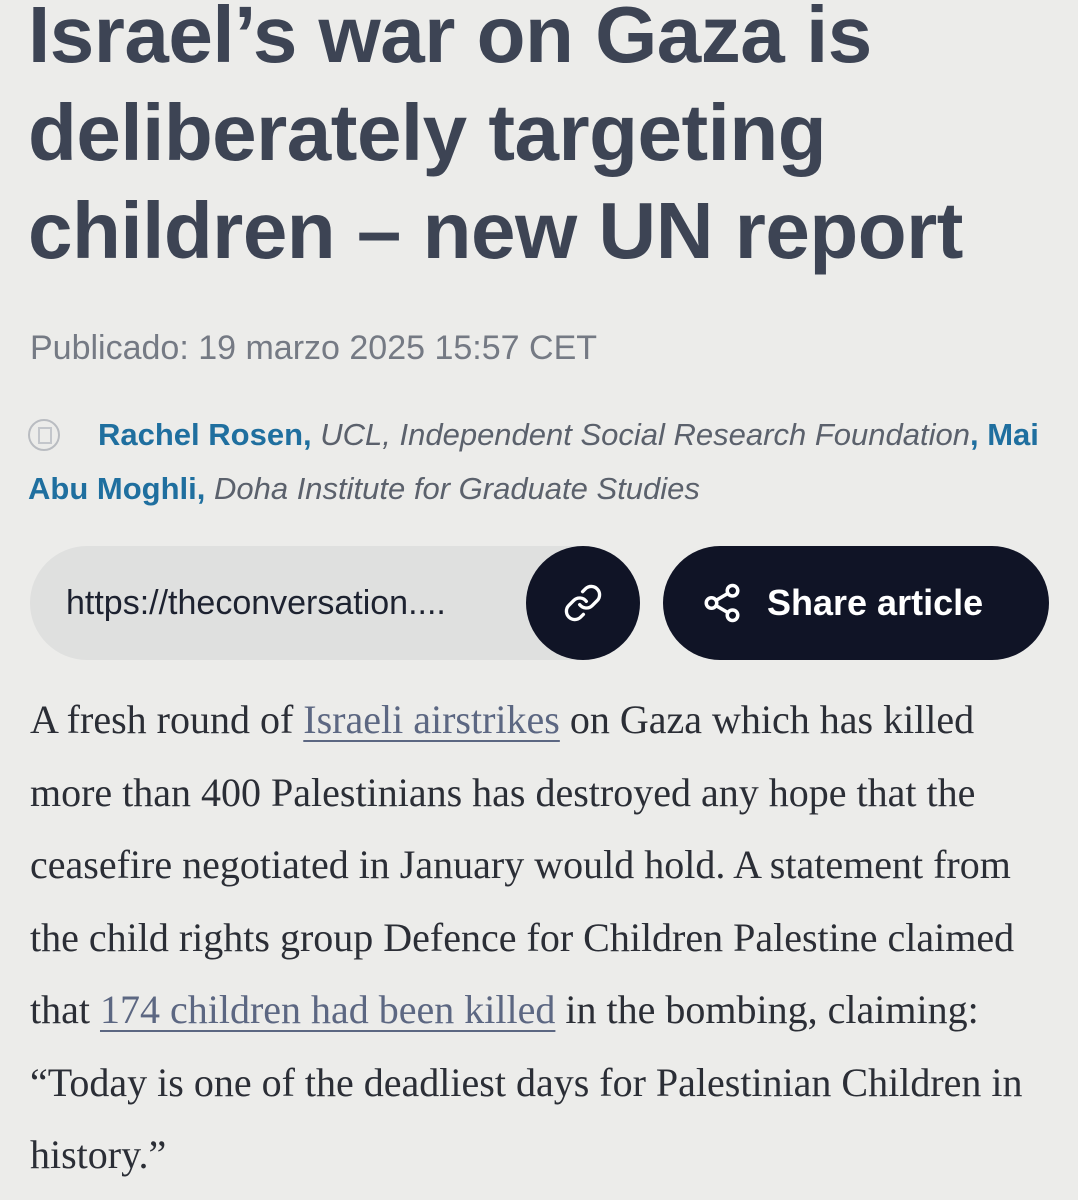  Describe the element at coordinates (167, 719) in the screenshot. I see `paragraph-text: A fresh round of` at that location.